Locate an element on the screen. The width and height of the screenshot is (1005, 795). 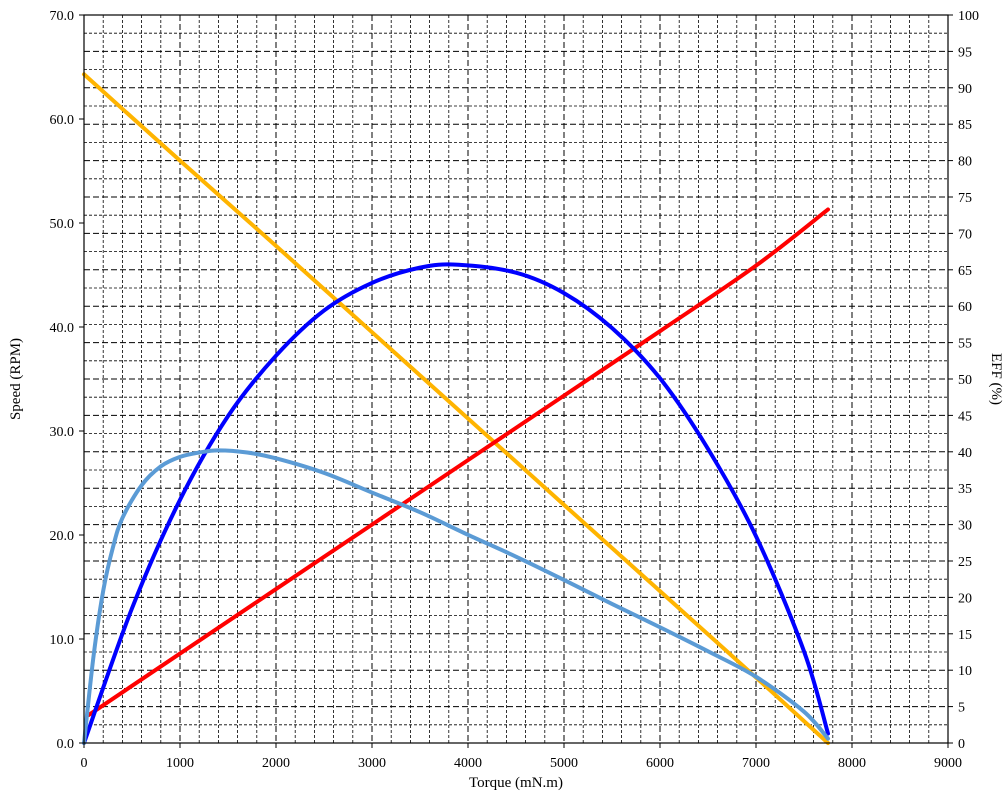
right-tick-label: 50 is located at coordinates (965, 380).